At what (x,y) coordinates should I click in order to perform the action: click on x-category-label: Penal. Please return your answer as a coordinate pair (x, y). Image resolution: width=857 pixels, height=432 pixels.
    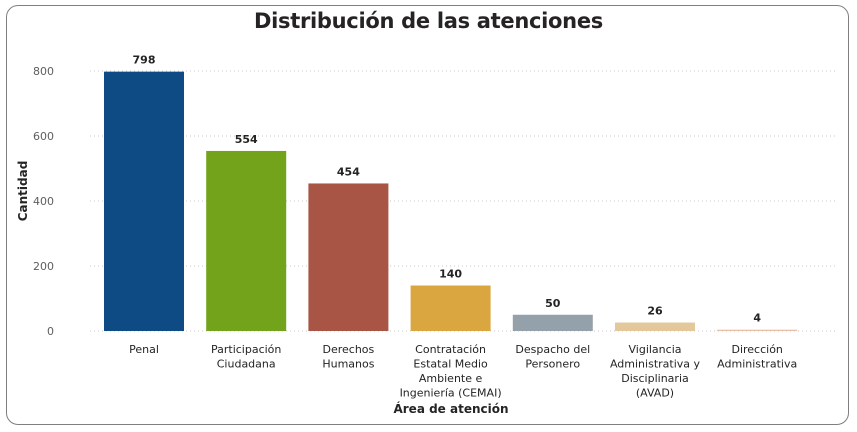
    Looking at the image, I should click on (144, 349).